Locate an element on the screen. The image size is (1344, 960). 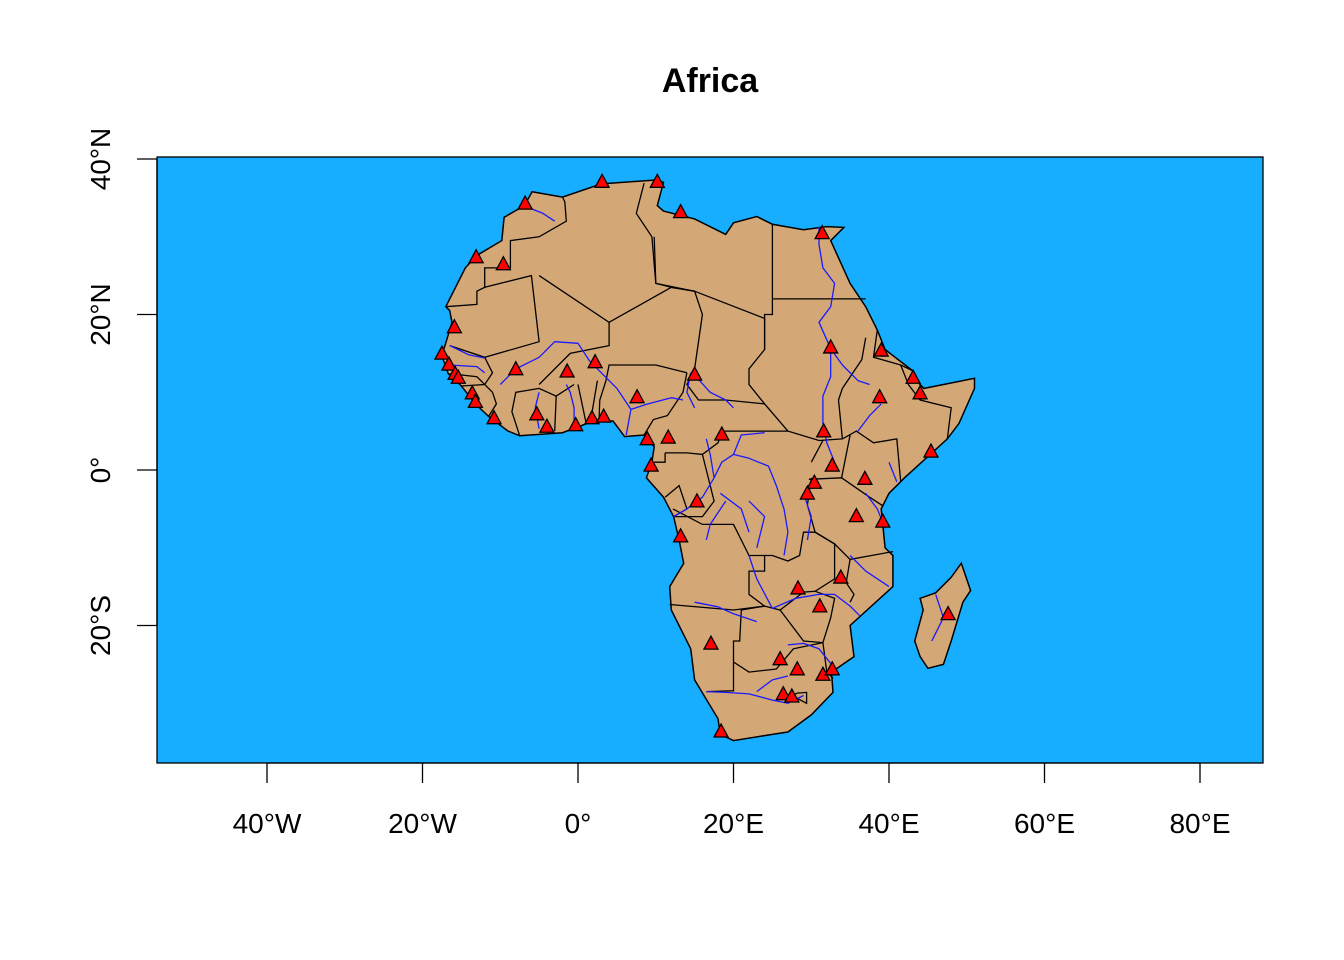
x-axis: 40°W 20°W 0° 20°E 40°E 60°E 80°E is located at coordinates (732, 800).